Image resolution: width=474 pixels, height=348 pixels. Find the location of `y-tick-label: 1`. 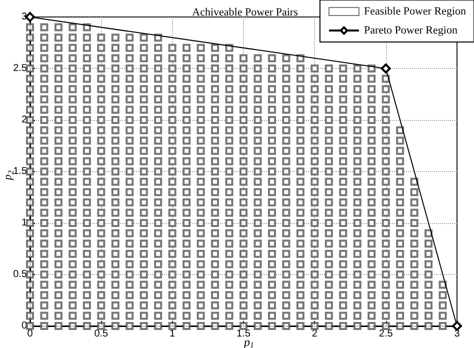

y-tick-label: 1 is located at coordinates (24, 223).